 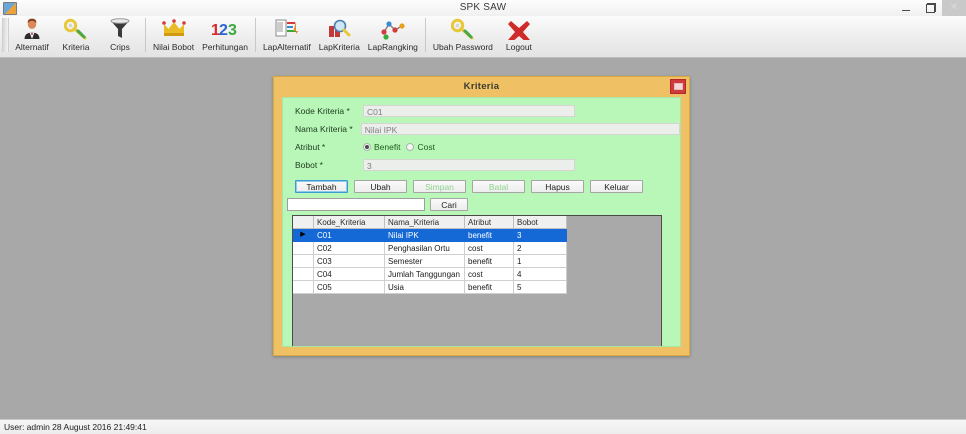 I want to click on toolbar-label: Perhitungan, so click(x=225, y=47).